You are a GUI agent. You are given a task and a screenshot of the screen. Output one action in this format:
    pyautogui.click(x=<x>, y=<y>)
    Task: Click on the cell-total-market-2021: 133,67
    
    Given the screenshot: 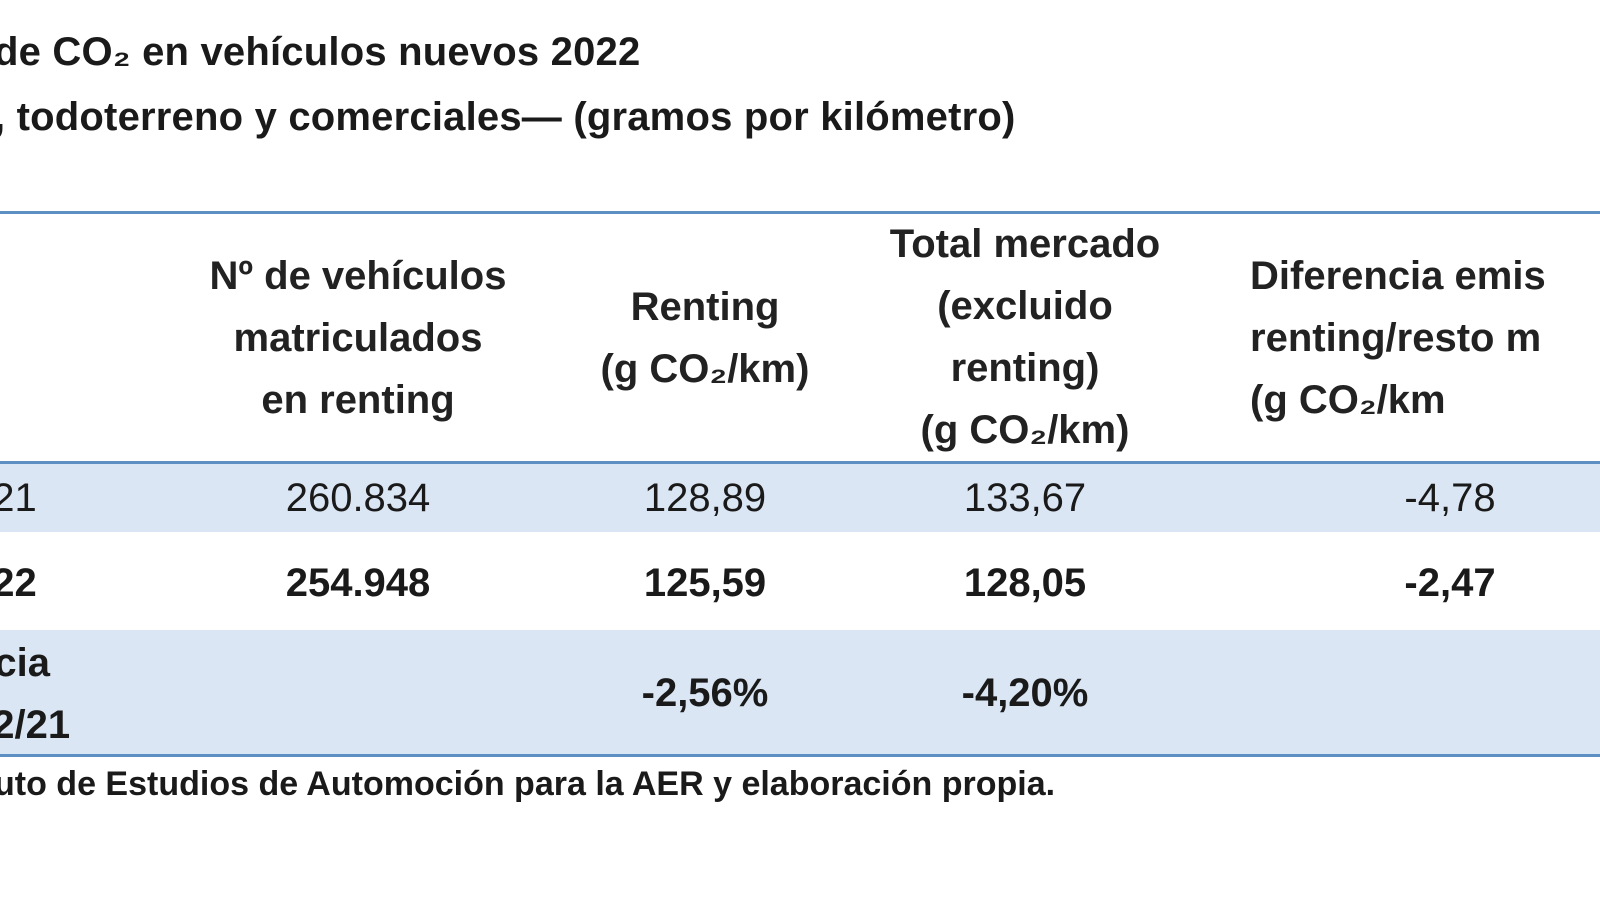 What is the action you would take?
    pyautogui.click(x=1025, y=498)
    